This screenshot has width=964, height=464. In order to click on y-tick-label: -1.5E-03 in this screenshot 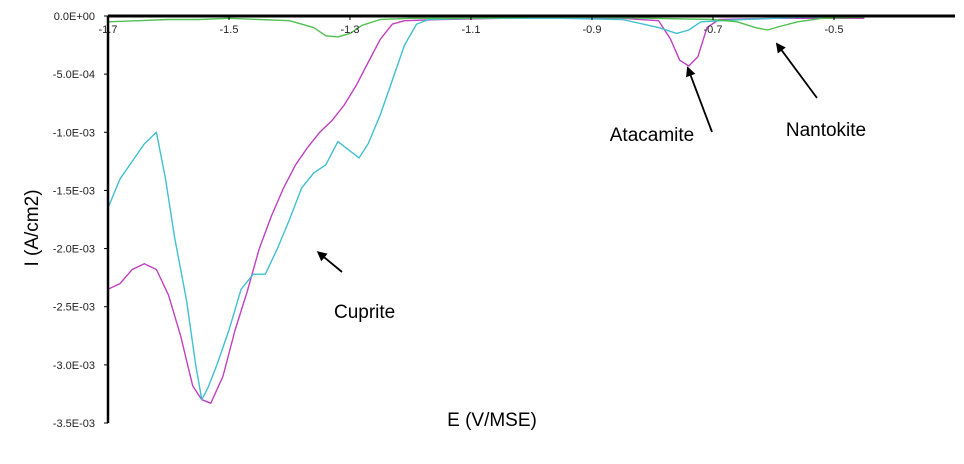, I will do `click(74, 191)`.